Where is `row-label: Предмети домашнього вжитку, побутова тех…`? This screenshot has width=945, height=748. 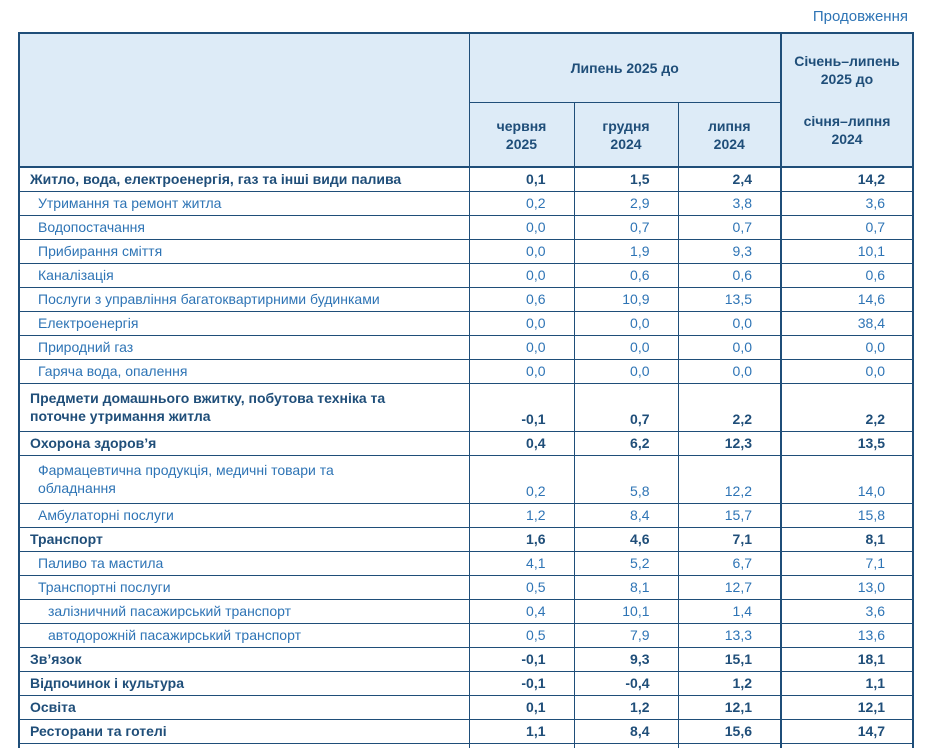 row-label: Предмети домашнього вжитку, побутова тех… is located at coordinates (244, 407).